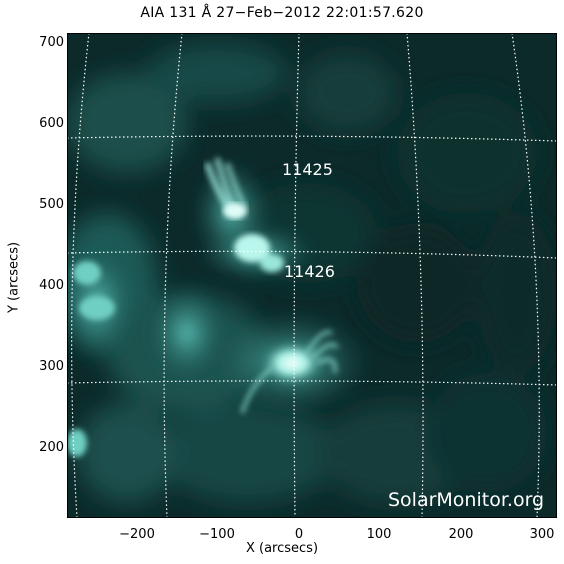 This screenshot has height=564, width=564. What do you see at coordinates (466, 500) in the screenshot?
I see `watermark: SolarMonitor.org` at bounding box center [466, 500].